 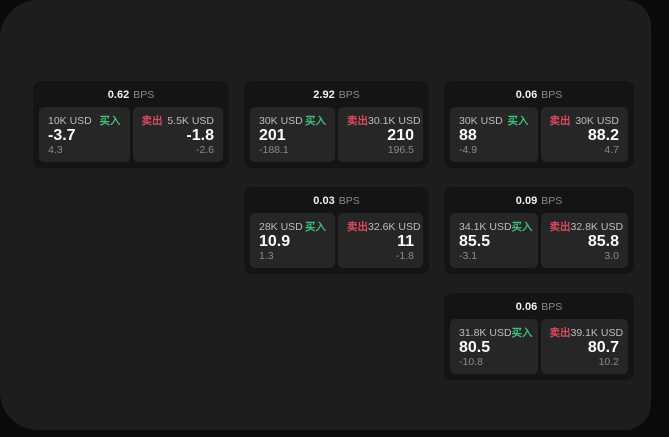 What do you see at coordinates (131, 94) in the screenshot?
I see `bps-header: 0.62 BPS` at bounding box center [131, 94].